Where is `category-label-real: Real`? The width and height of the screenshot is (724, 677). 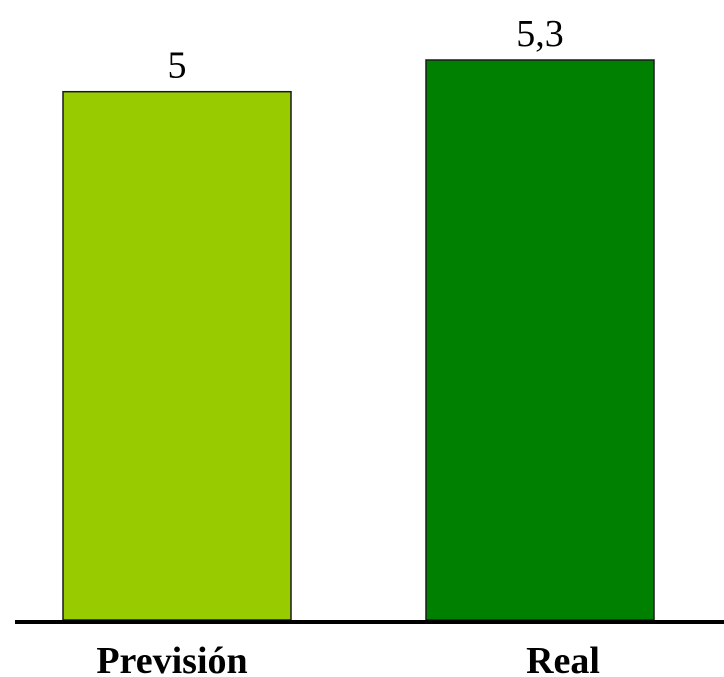
category-label-real: Real is located at coordinates (563, 658).